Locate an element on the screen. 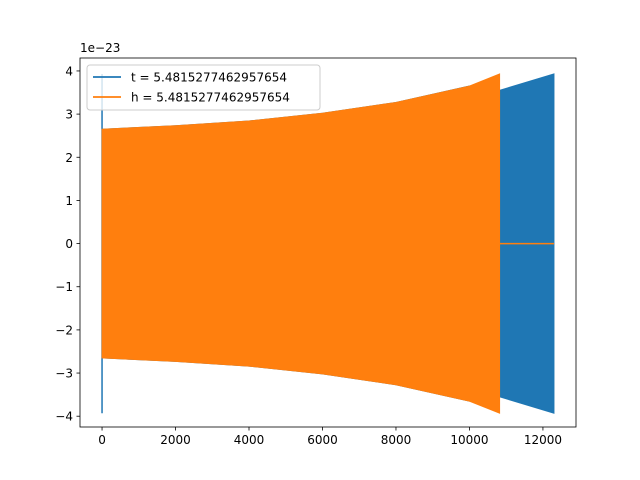 The height and width of the screenshot is (480, 640). legend-label: h = 5.4815277462957654 is located at coordinates (210, 98).